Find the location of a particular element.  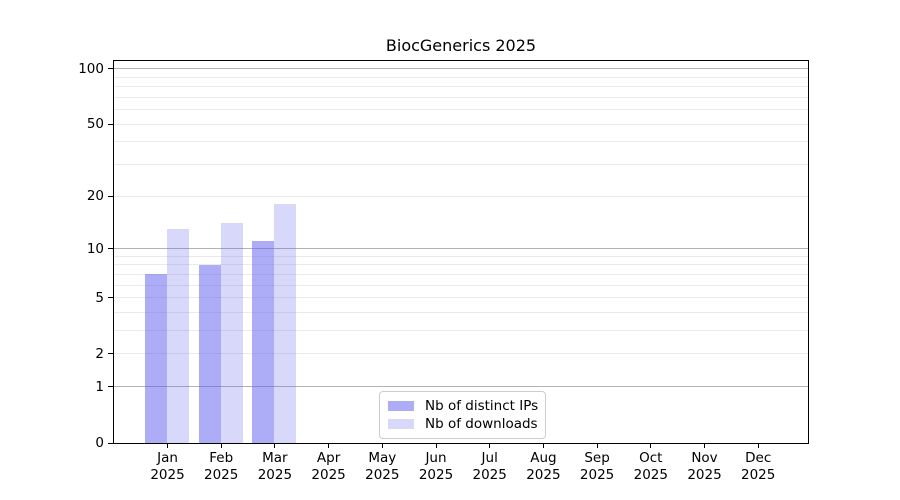

bar-ips-mar is located at coordinates (263, 342).